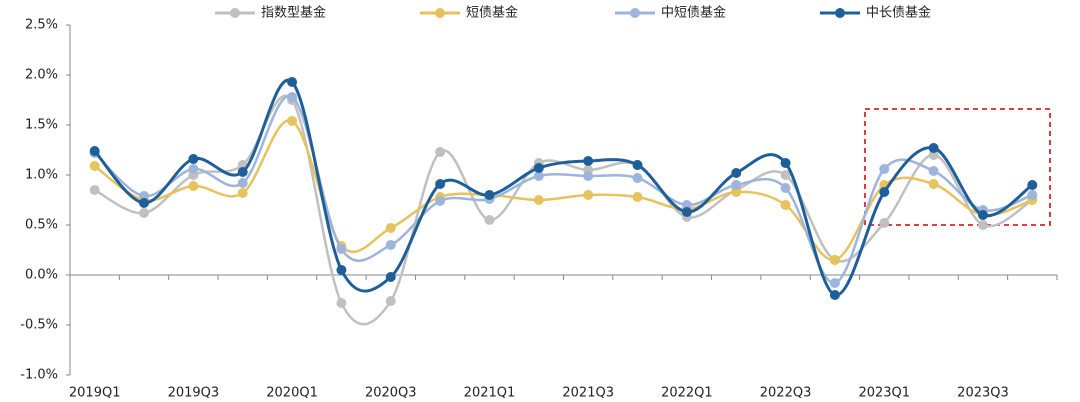 This screenshot has height=402, width=1080. I want to click on y-tick-label: -0.5%, so click(39, 325).